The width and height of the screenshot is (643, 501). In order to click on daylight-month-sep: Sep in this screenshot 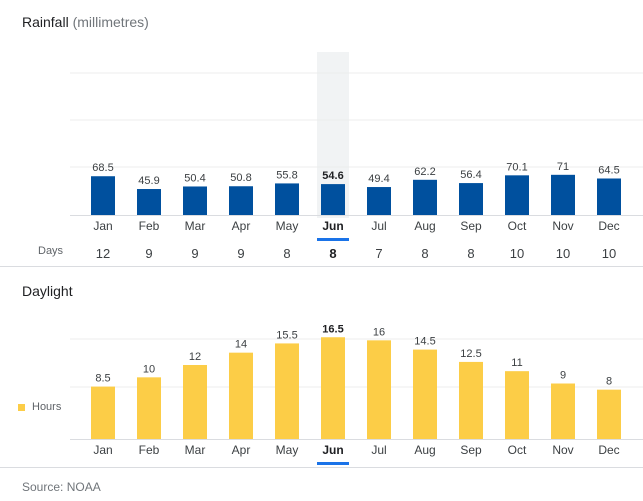, I will do `click(471, 450)`.